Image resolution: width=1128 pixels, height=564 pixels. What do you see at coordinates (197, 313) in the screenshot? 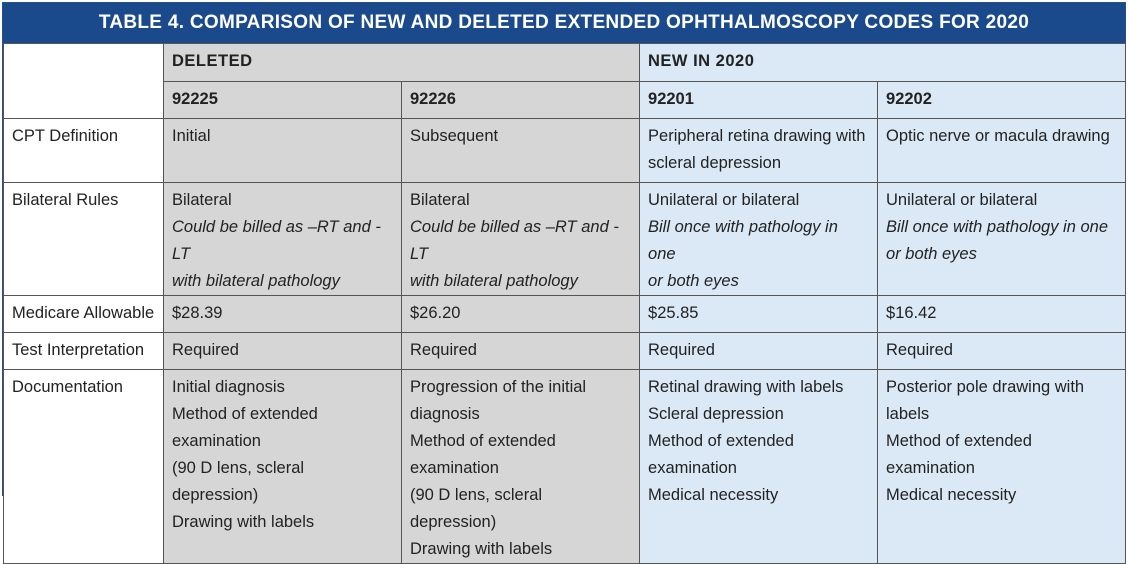
I see `cell-text-line: $28.39` at bounding box center [197, 313].